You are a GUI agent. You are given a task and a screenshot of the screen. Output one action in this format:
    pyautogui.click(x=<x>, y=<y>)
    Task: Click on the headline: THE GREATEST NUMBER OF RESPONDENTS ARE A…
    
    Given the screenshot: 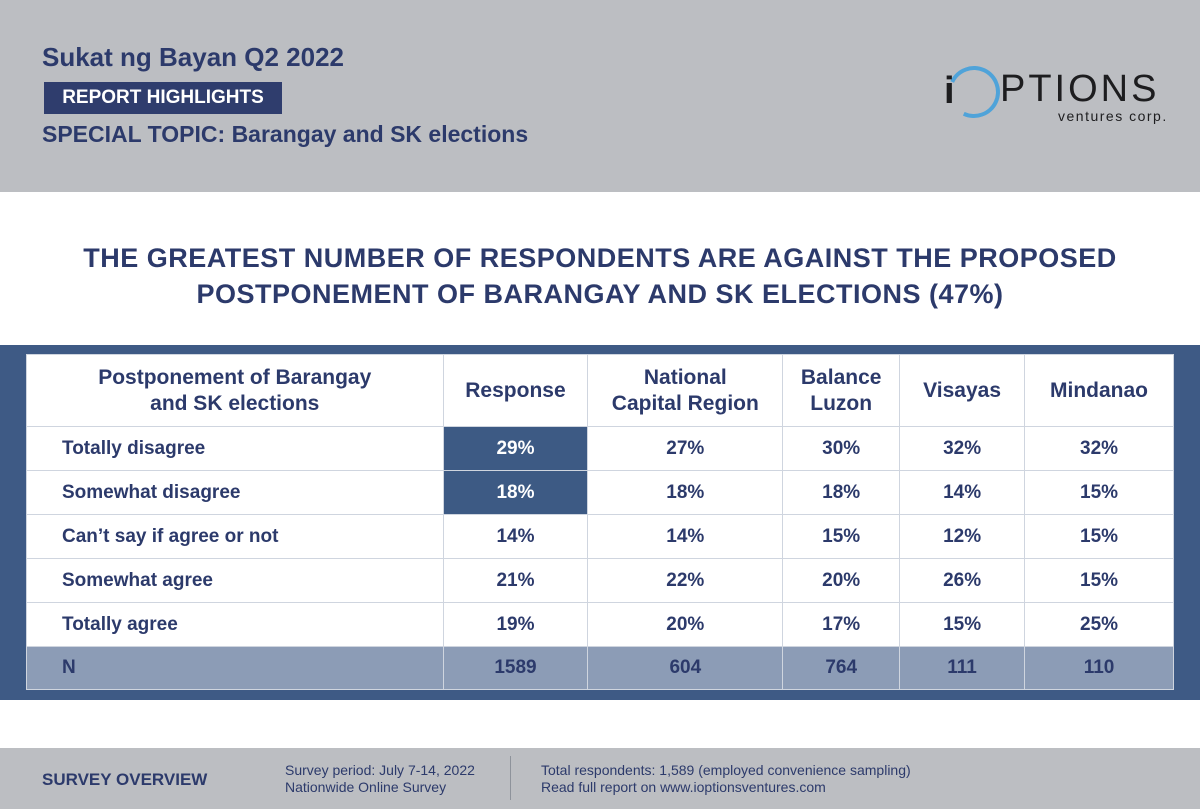 What is the action you would take?
    pyautogui.click(x=600, y=276)
    